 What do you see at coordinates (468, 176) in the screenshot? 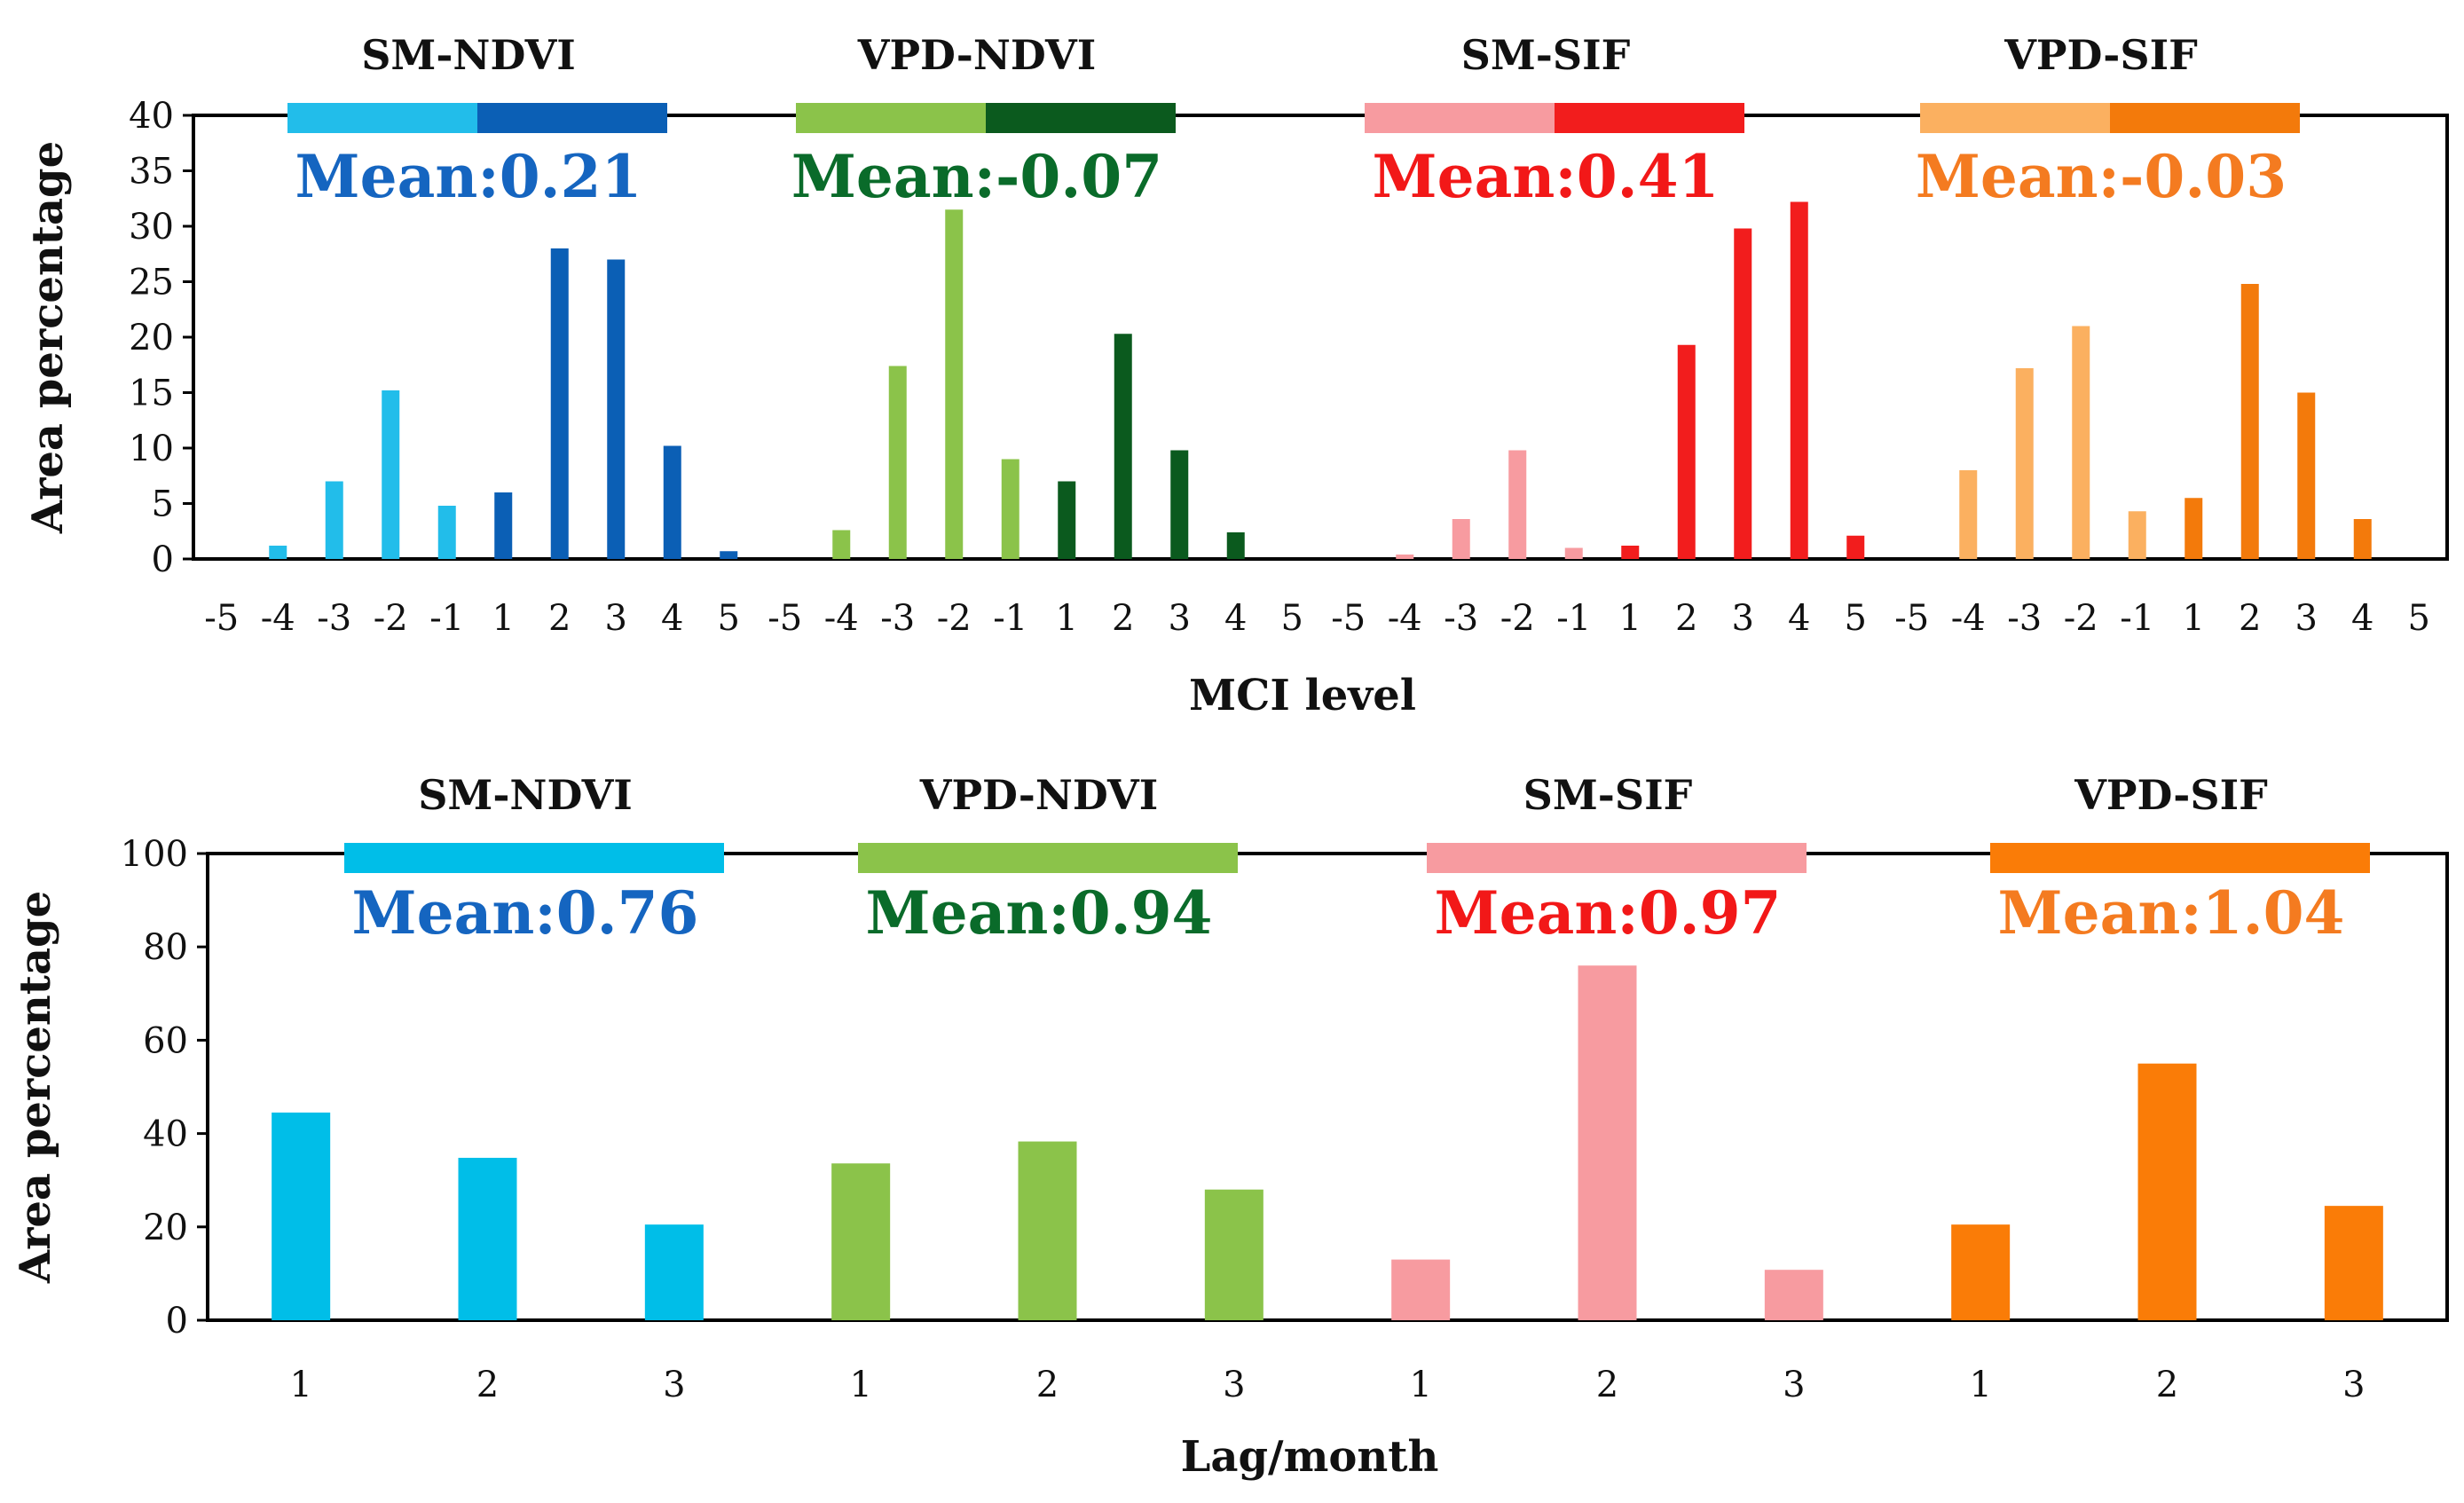
I see `mean-label: Mean:0.21` at bounding box center [468, 176].